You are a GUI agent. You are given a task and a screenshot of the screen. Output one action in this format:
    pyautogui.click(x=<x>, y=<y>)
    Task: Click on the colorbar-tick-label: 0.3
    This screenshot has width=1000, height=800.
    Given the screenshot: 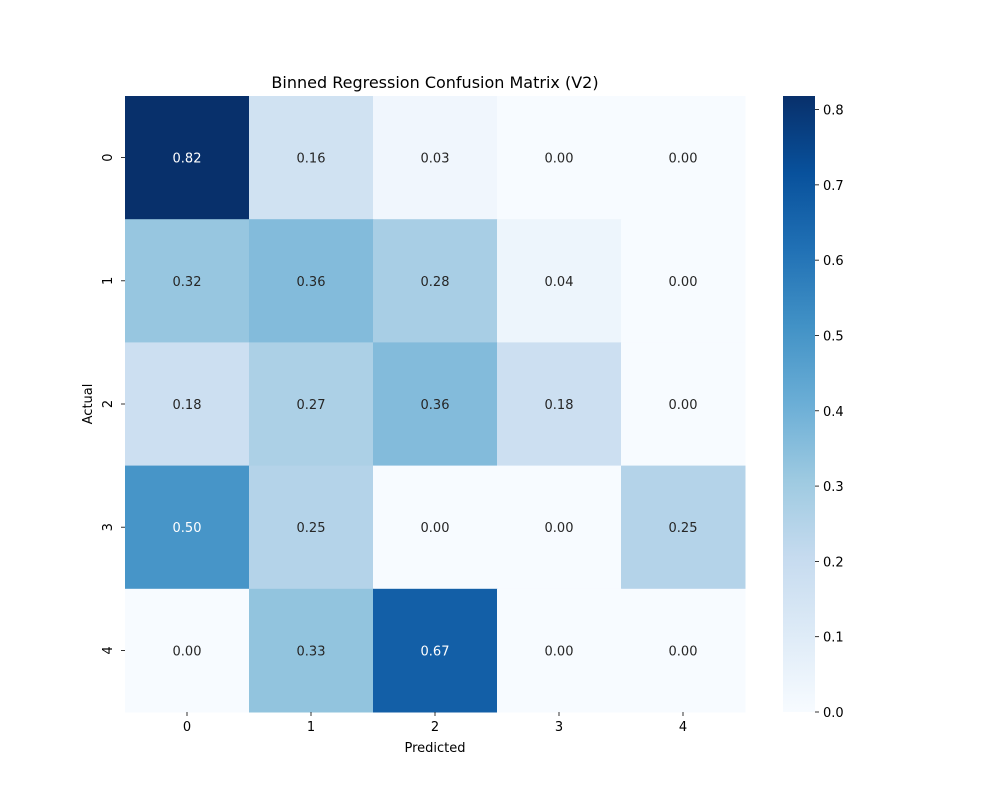 What is the action you would take?
    pyautogui.click(x=833, y=487)
    